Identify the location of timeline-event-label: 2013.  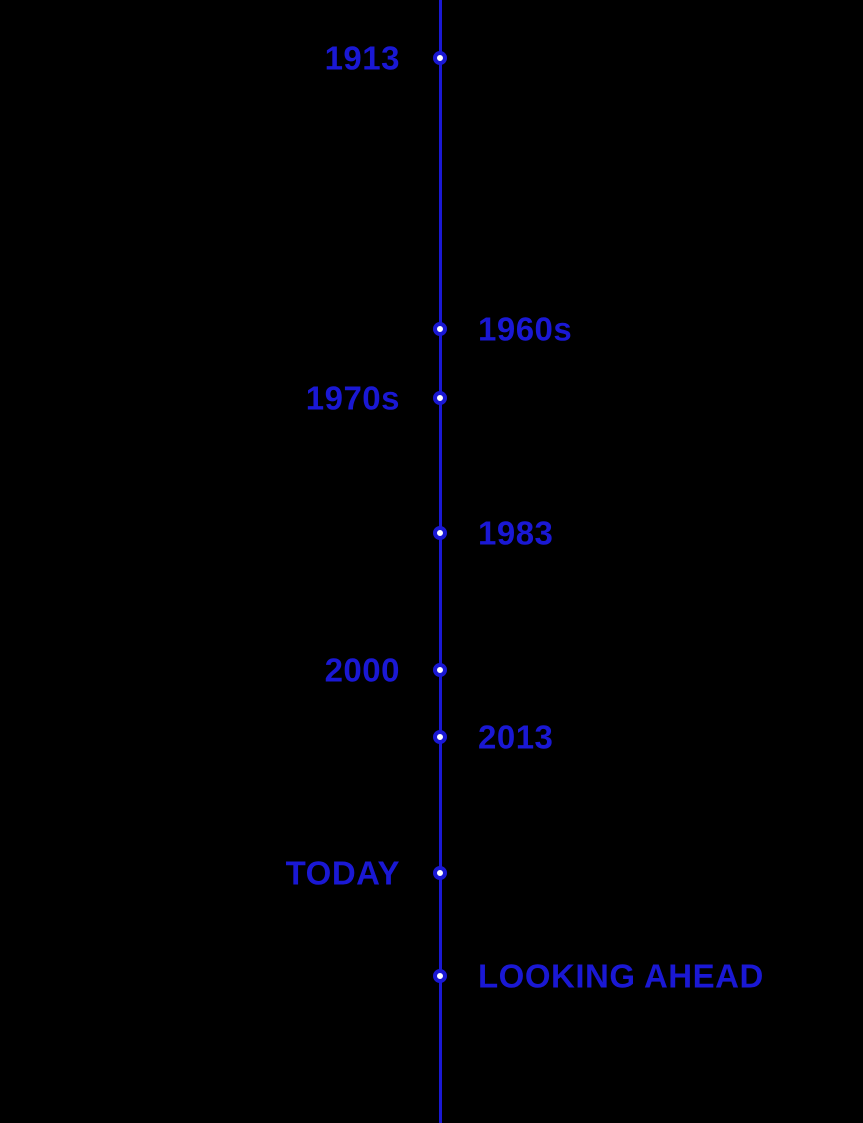
(516, 737).